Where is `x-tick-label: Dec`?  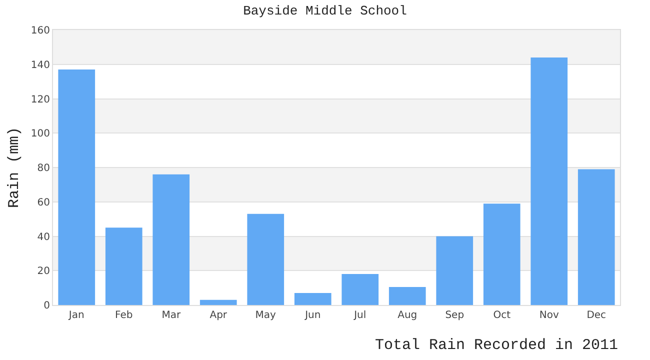
x-tick-label: Dec is located at coordinates (596, 315).